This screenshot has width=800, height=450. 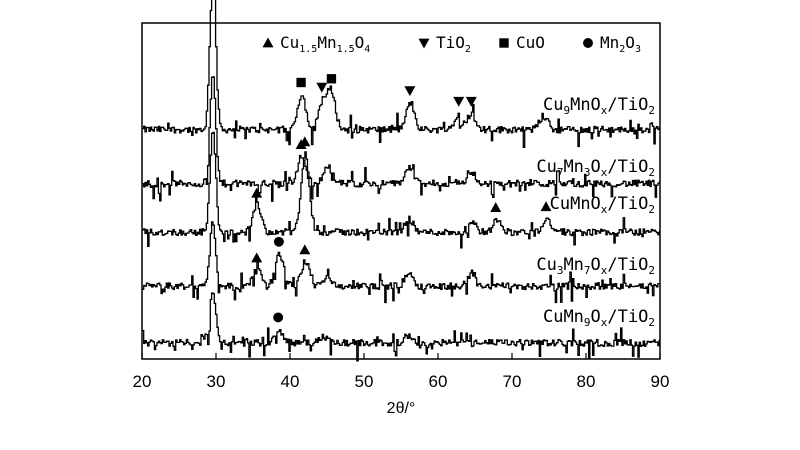 What do you see at coordinates (438, 381) in the screenshot?
I see `x-tick-label: 60` at bounding box center [438, 381].